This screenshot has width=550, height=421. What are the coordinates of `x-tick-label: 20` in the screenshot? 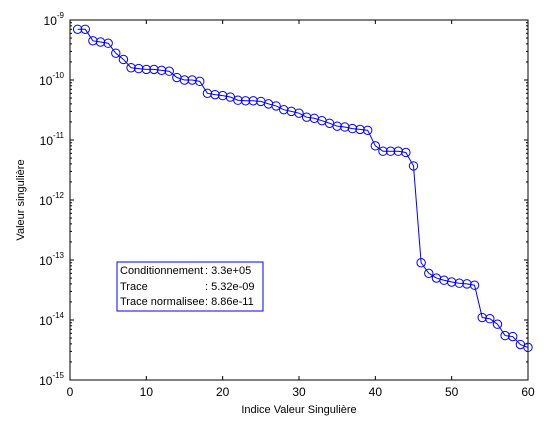 It's located at (223, 392).